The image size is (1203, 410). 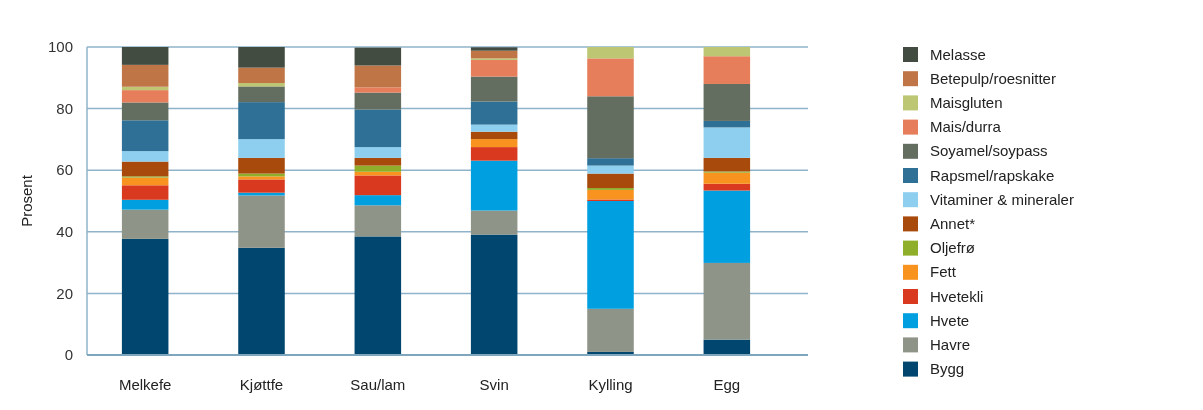 What do you see at coordinates (950, 320) in the screenshot?
I see `legend-label: Hvete` at bounding box center [950, 320].